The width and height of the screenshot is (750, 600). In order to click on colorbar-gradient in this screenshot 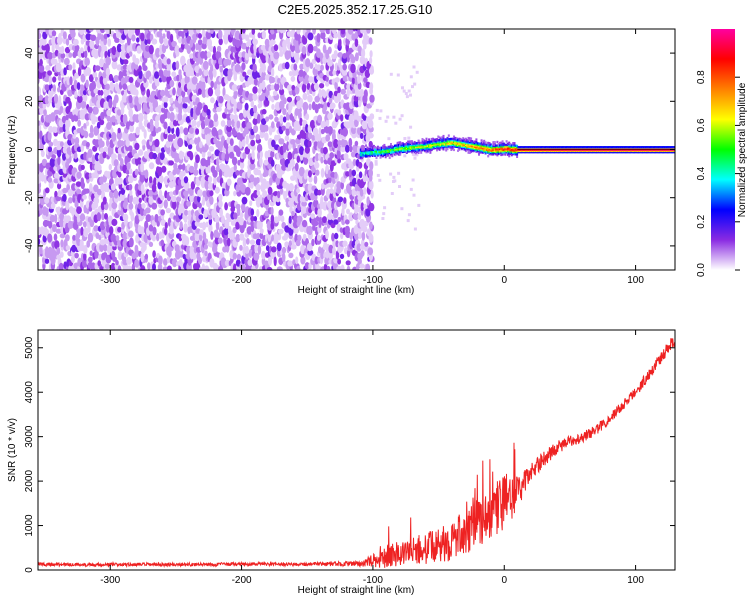, I will do `click(723, 149)`.